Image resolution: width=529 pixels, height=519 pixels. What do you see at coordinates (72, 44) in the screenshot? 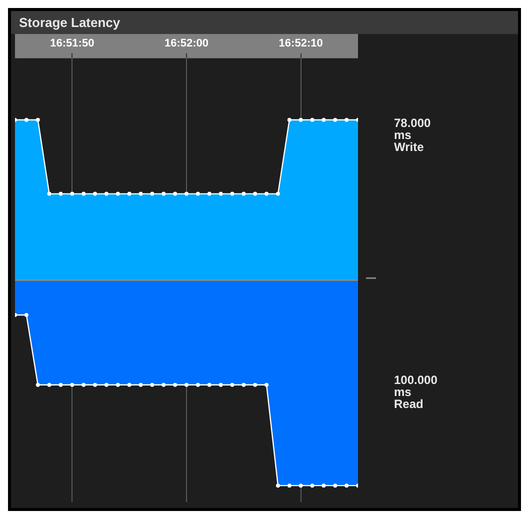
I see `x-tick-label: 16:51:50` at bounding box center [72, 44].